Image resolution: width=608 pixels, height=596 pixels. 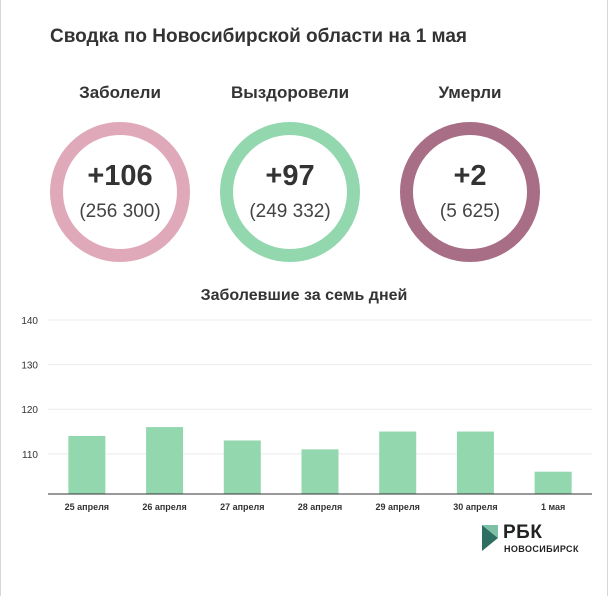 What do you see at coordinates (553, 507) in the screenshot?
I see `x-tick-label: 1 мая` at bounding box center [553, 507].